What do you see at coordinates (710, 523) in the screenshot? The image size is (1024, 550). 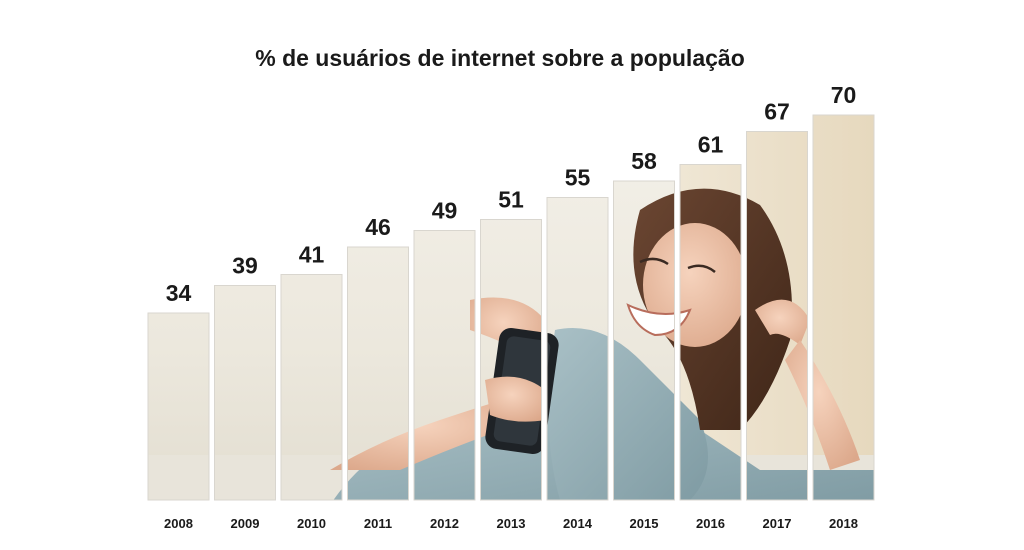 I see `x-tick-2016: 2016` at bounding box center [710, 523].